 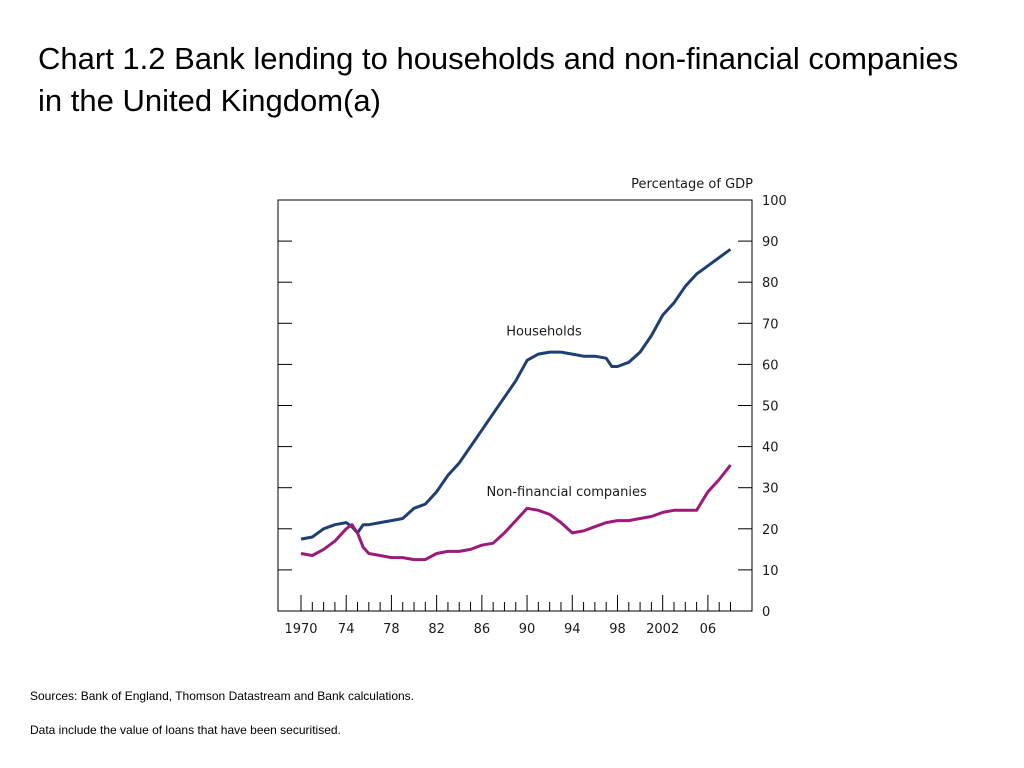 I want to click on series-line-non-financial-companies, so click(x=516, y=513).